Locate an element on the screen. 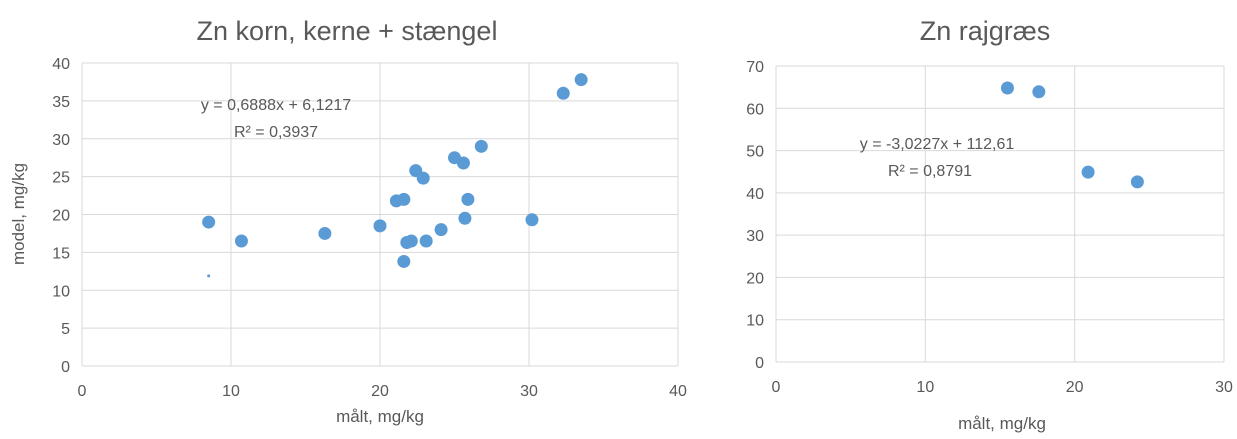 This screenshot has height=439, width=1237. chart-1-y-axis-label: model, mg/kg is located at coordinates (18, 214).